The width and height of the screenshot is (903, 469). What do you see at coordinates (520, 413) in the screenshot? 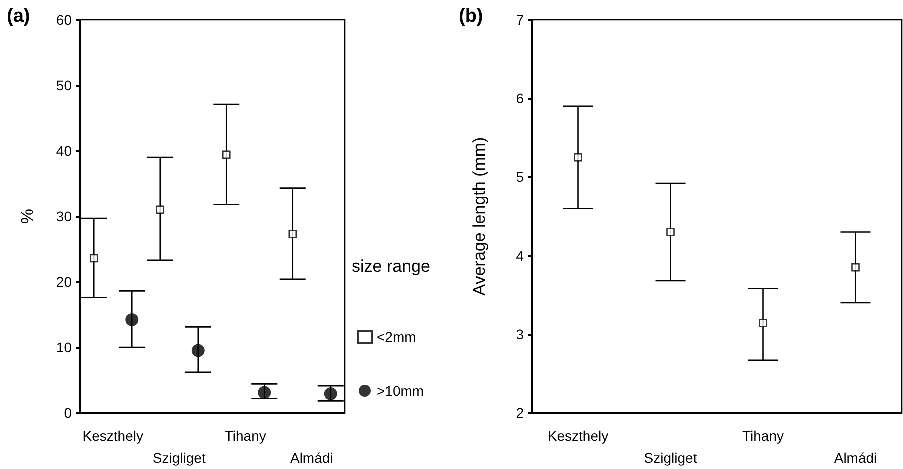
I see `y-tick-label: 2` at bounding box center [520, 413].